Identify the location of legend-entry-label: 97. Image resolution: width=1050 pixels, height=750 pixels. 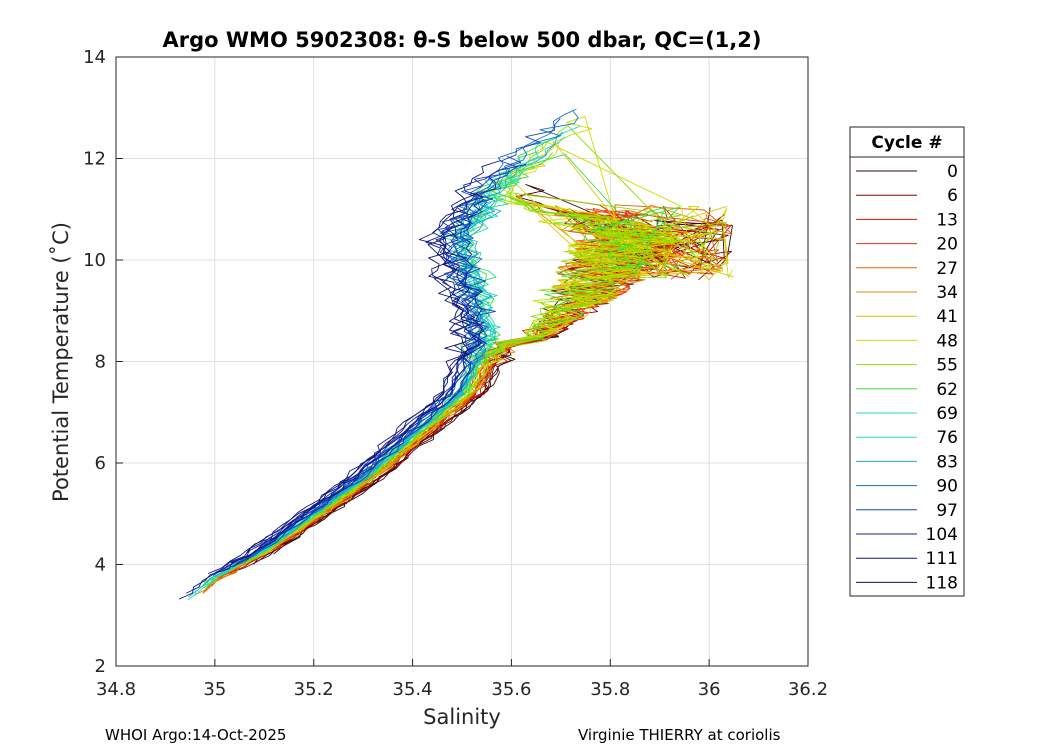
(947, 511).